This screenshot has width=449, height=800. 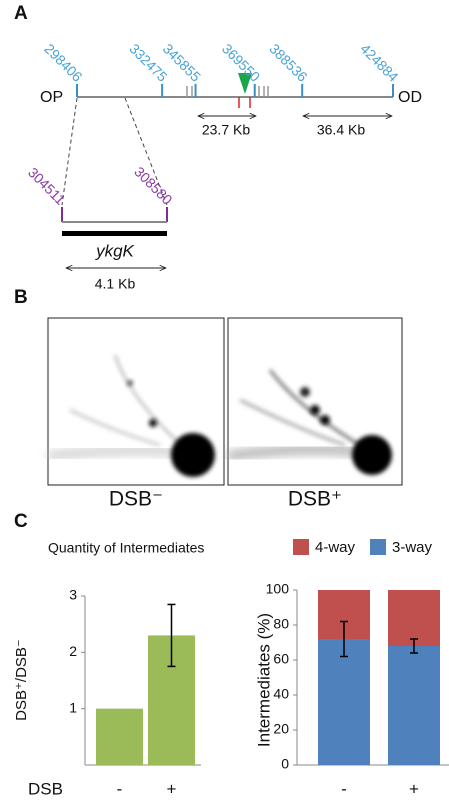 What do you see at coordinates (47, 186) in the screenshot?
I see `inset-coordinate: 304511` at bounding box center [47, 186].